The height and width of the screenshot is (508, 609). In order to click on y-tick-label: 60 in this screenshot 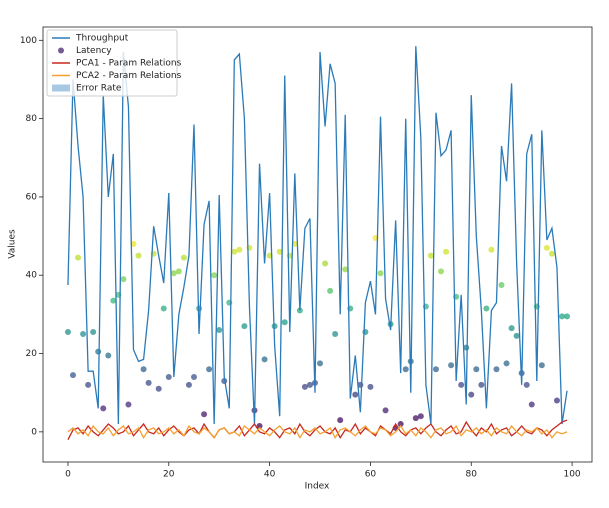, I will do `click(32, 197)`.